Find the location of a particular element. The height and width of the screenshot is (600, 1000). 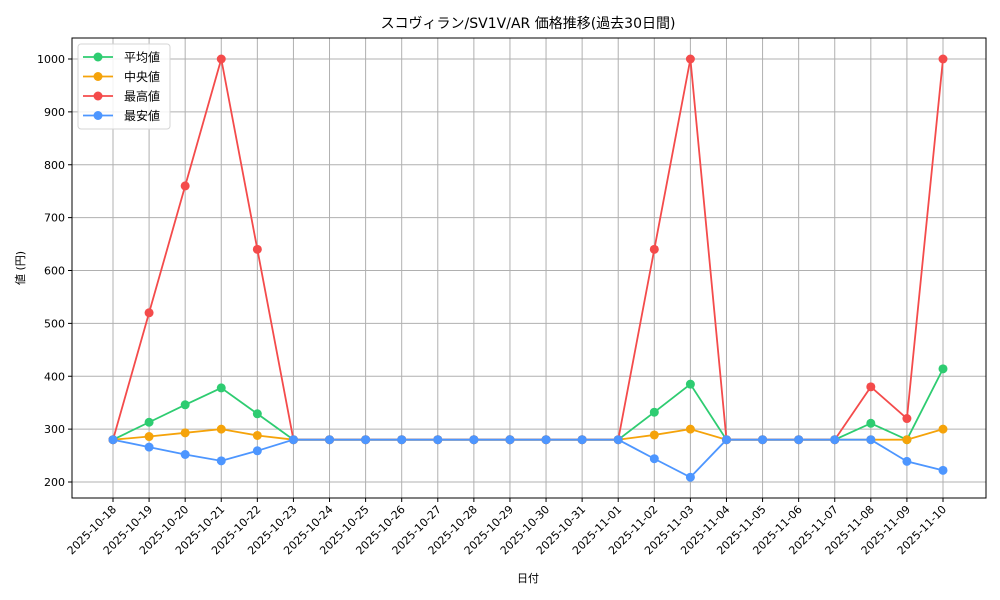

chart-title: スコヴィラン/SV1V/AR 価格推移(過去30日間) is located at coordinates (528, 23).